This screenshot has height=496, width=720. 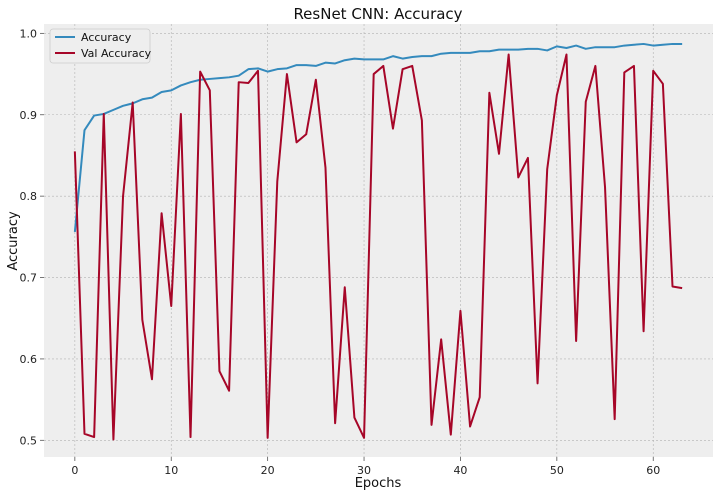 I want to click on x-tick-label: 60, so click(x=653, y=470).